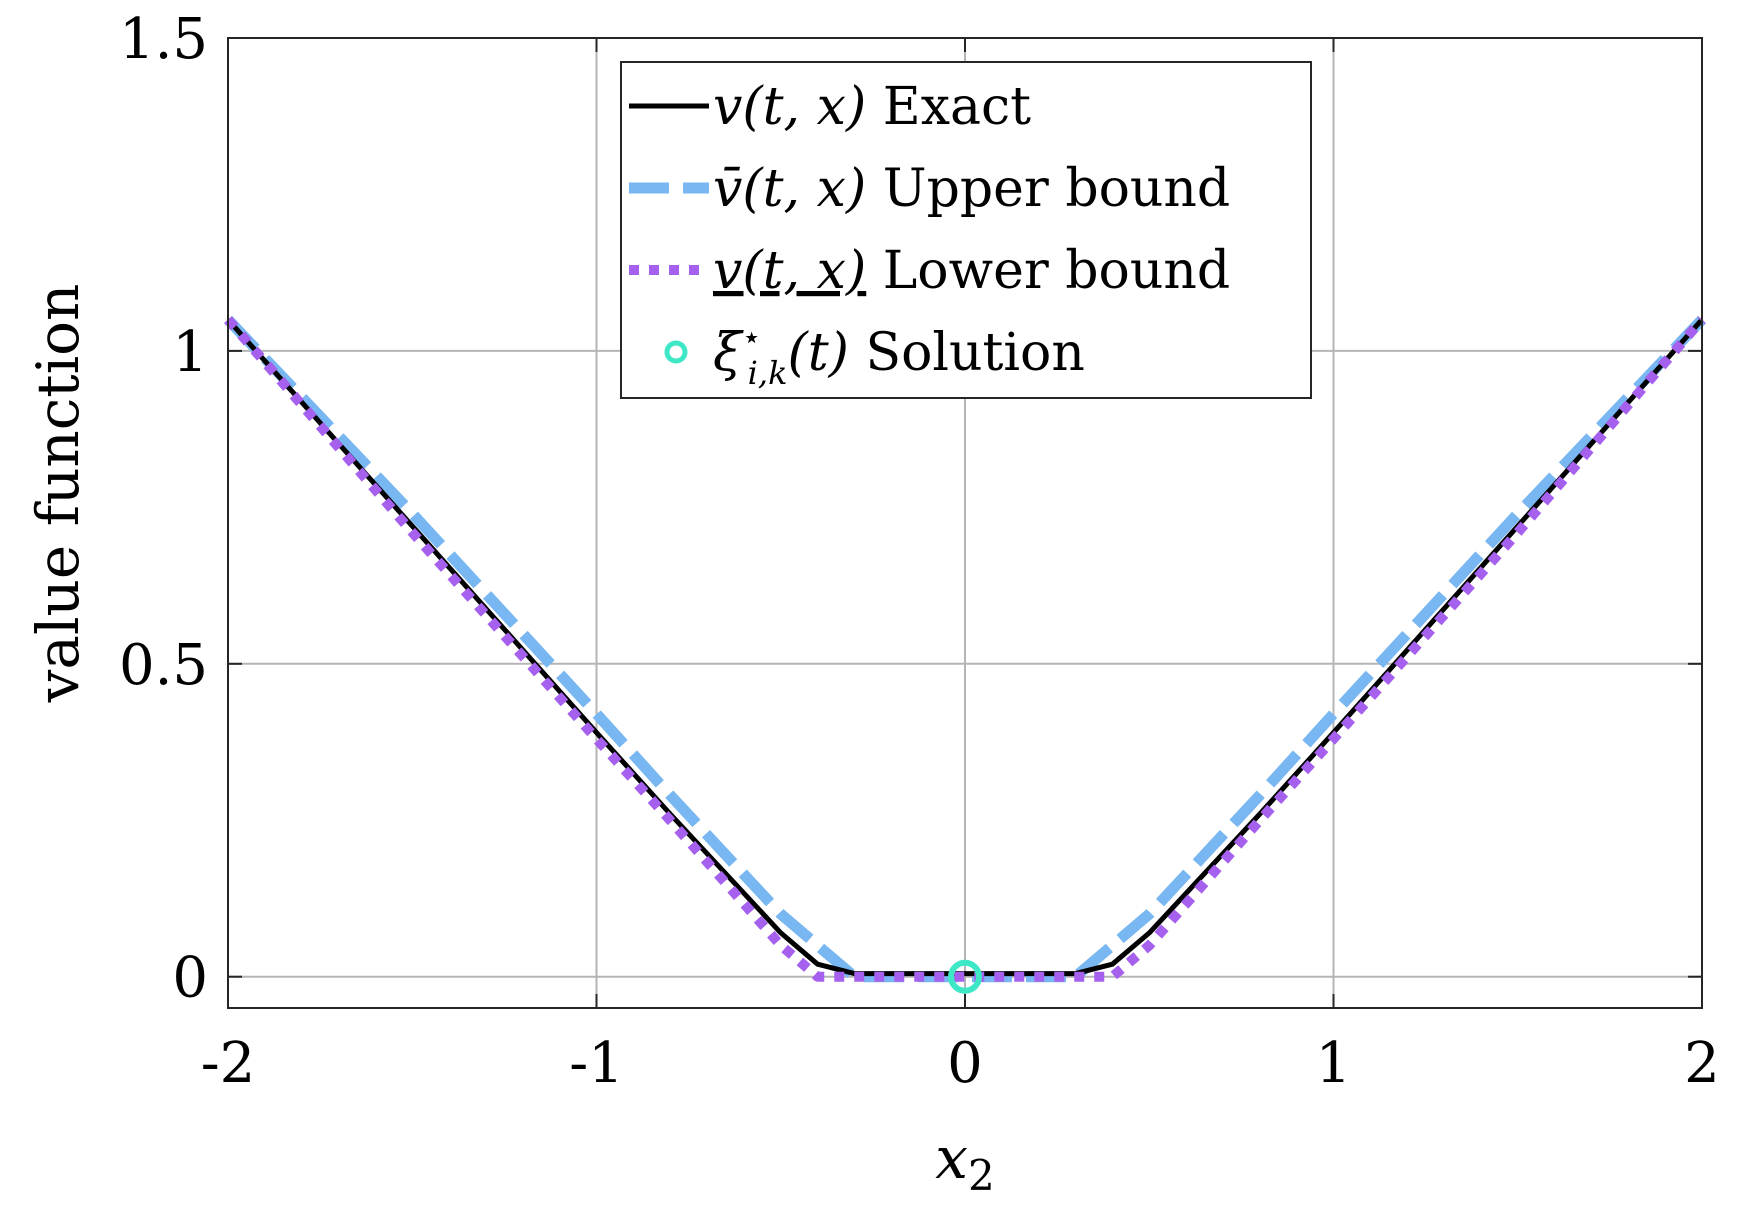 The width and height of the screenshot is (1752, 1210). Describe the element at coordinates (967, 353) in the screenshot. I see `legend-description: Solution` at that location.